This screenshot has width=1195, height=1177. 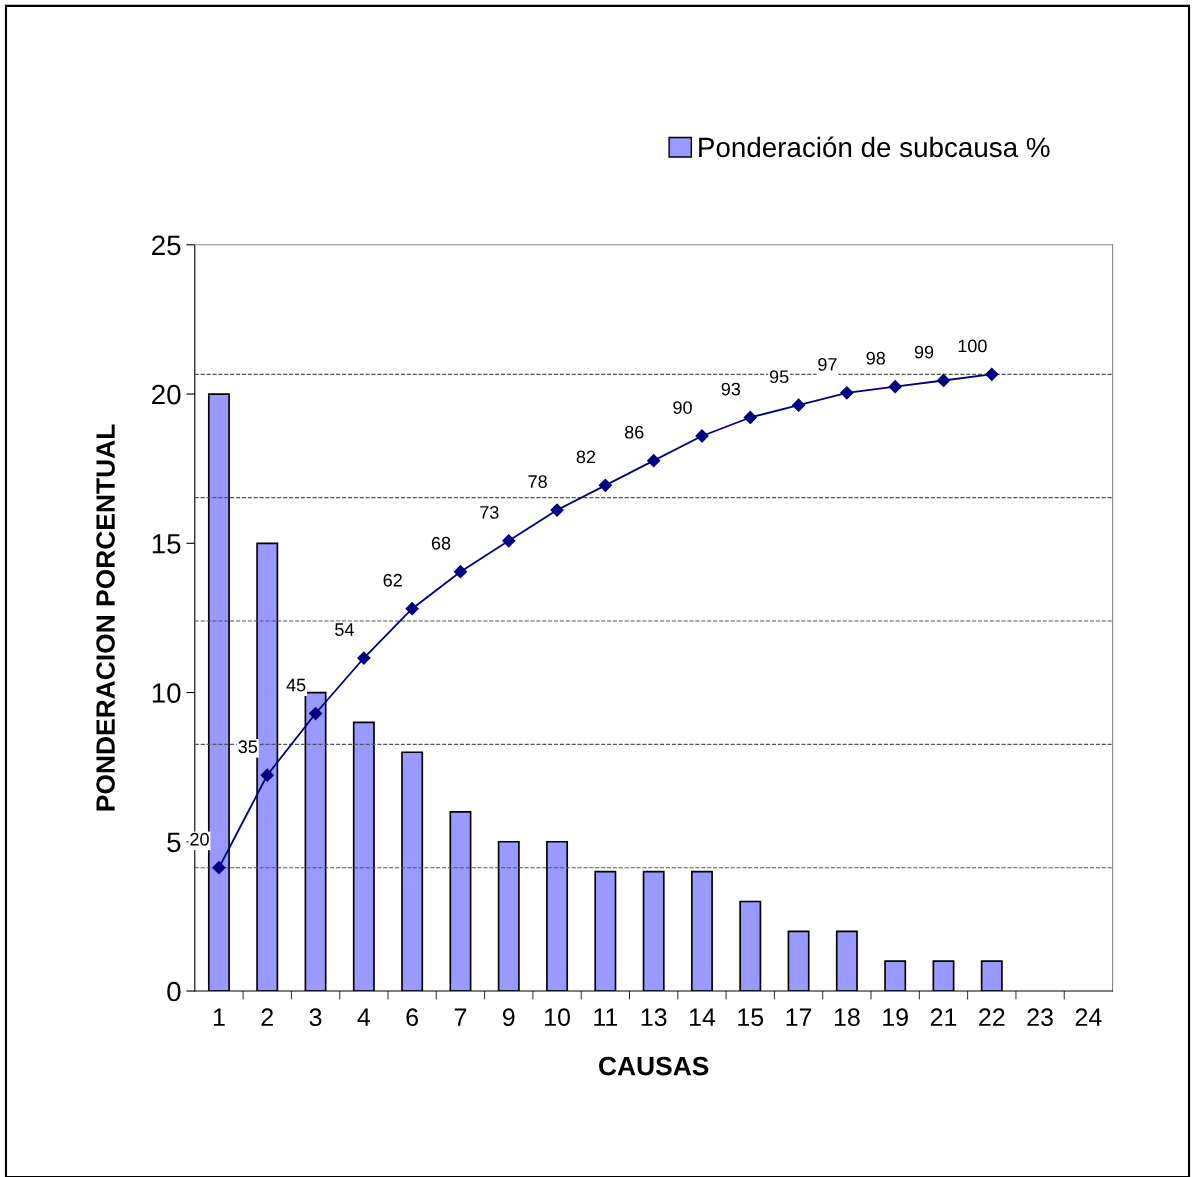 What do you see at coordinates (296, 685) in the screenshot?
I see `data-label: 45` at bounding box center [296, 685].